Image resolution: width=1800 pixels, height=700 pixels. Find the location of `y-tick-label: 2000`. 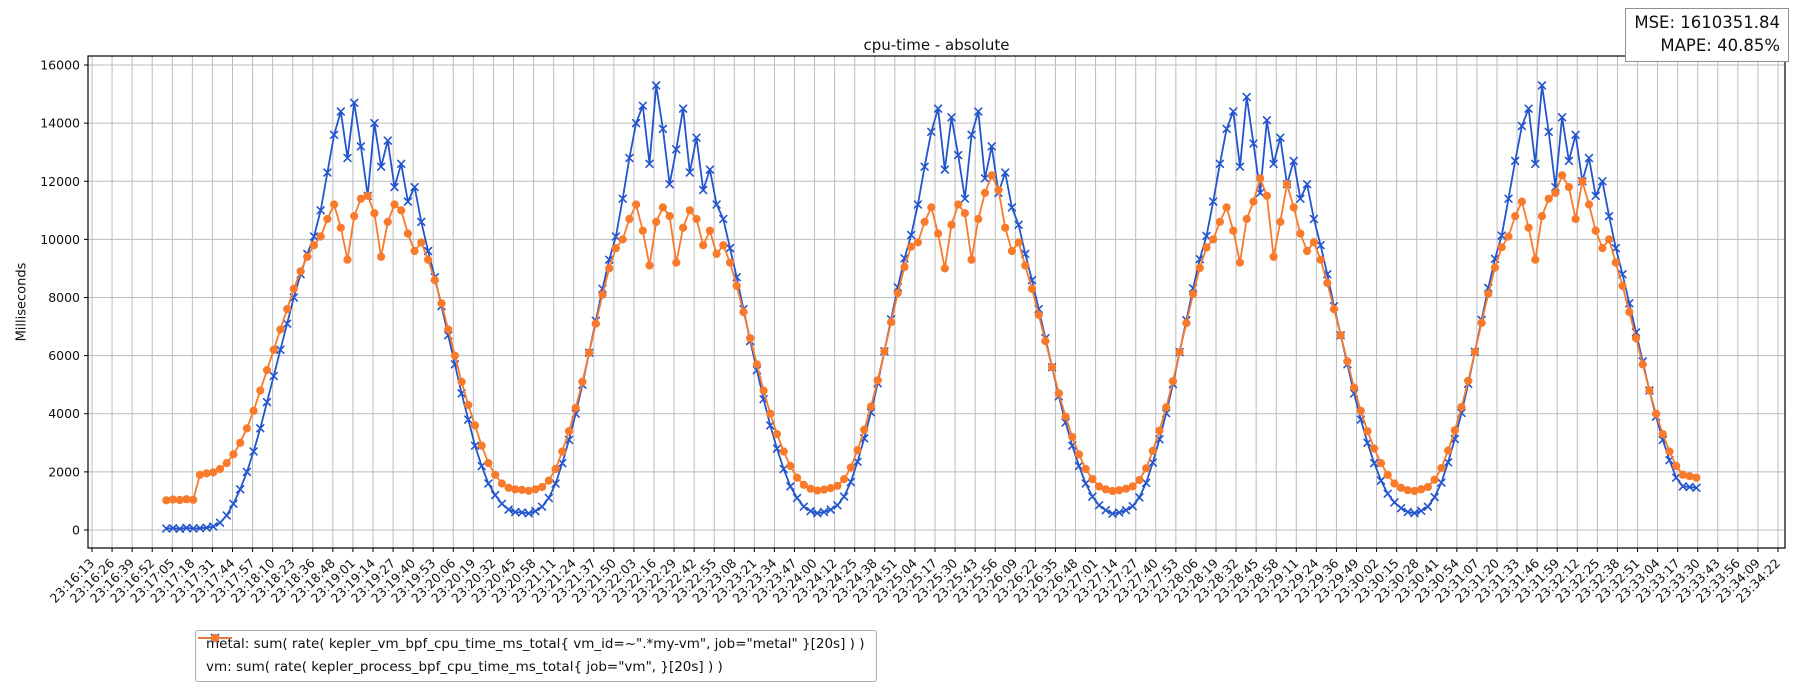

y-tick-label: 2000 is located at coordinates (64, 471).